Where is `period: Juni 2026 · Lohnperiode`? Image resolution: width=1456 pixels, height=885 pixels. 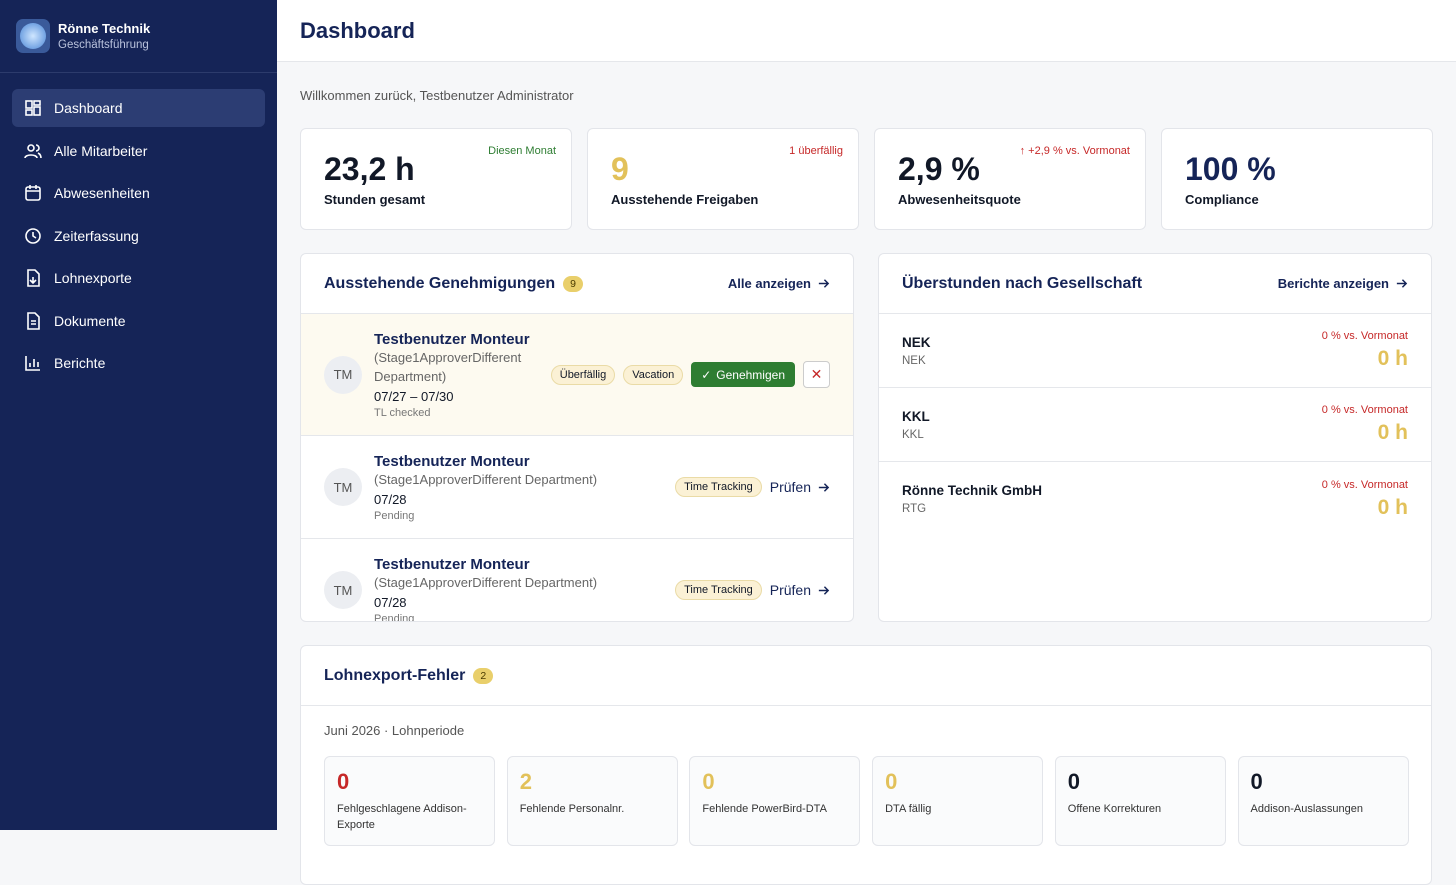
period: Juni 2026 · Lohnperiode is located at coordinates (394, 730).